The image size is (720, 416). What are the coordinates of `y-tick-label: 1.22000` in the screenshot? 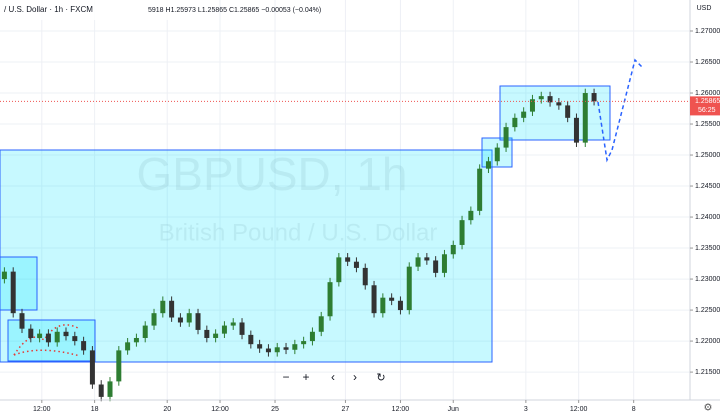 It's located at (707, 341).